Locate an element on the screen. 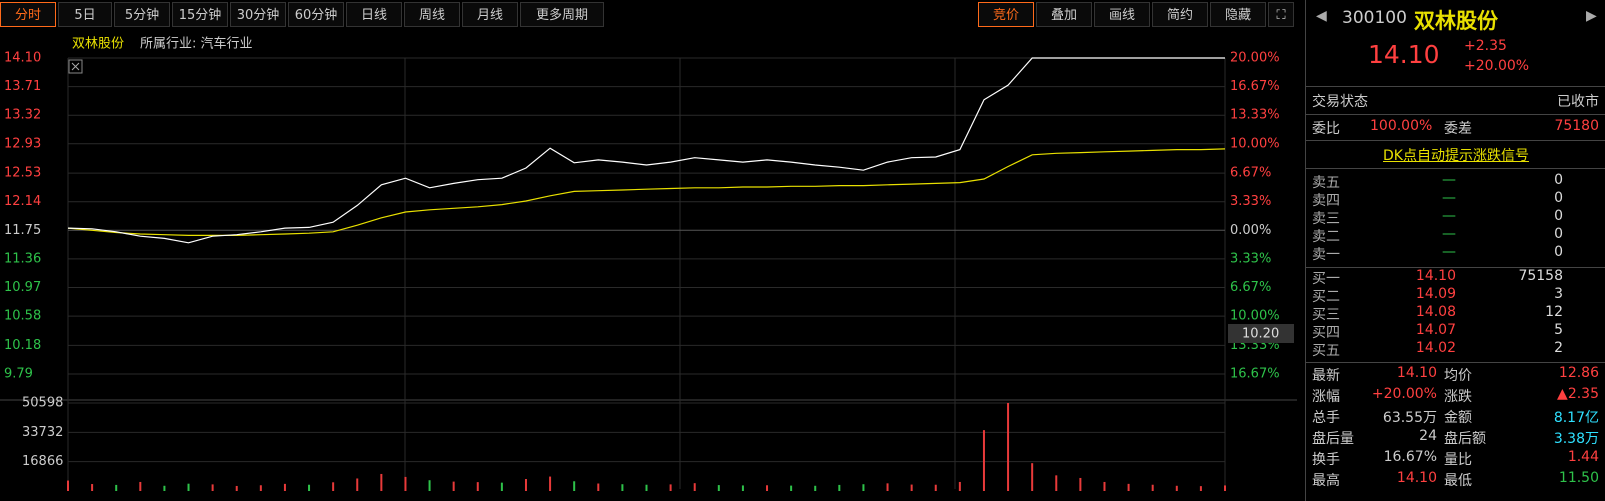  period-tab: 周线 is located at coordinates (432, 14).